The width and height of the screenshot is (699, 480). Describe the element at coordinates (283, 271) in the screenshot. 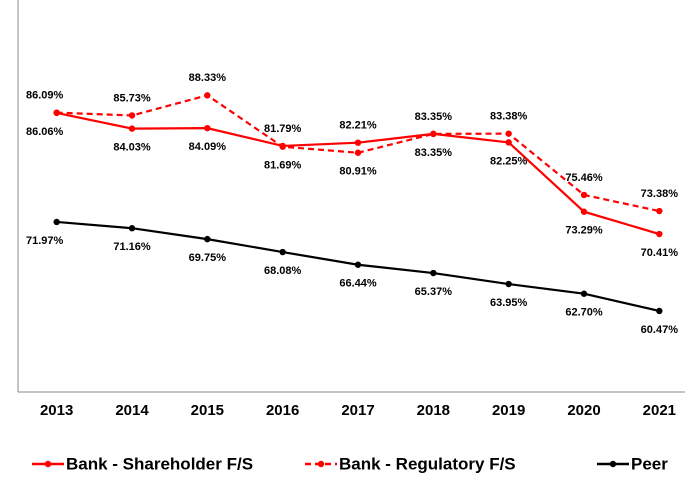

I see `data-label: 68.08%` at that location.